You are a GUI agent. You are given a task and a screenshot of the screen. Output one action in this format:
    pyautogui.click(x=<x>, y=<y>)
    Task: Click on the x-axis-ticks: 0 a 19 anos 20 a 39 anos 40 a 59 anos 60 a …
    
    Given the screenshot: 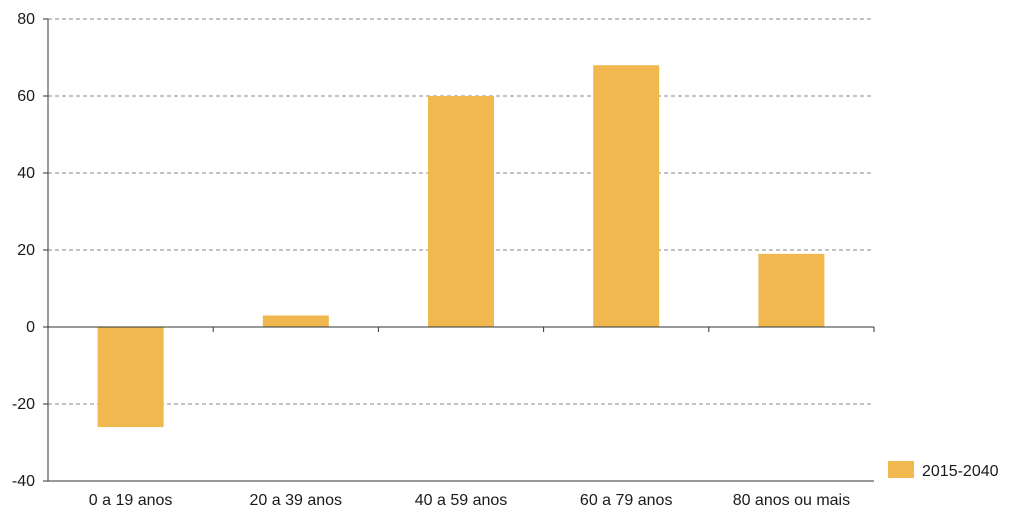 What is the action you would take?
    pyautogui.click(x=469, y=500)
    